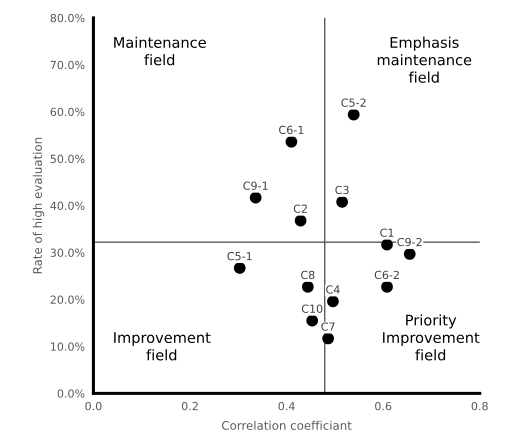 Image resolution: width=505 pixels, height=447 pixels. I want to click on annotation: Emphasis maintenance field, so click(425, 59).